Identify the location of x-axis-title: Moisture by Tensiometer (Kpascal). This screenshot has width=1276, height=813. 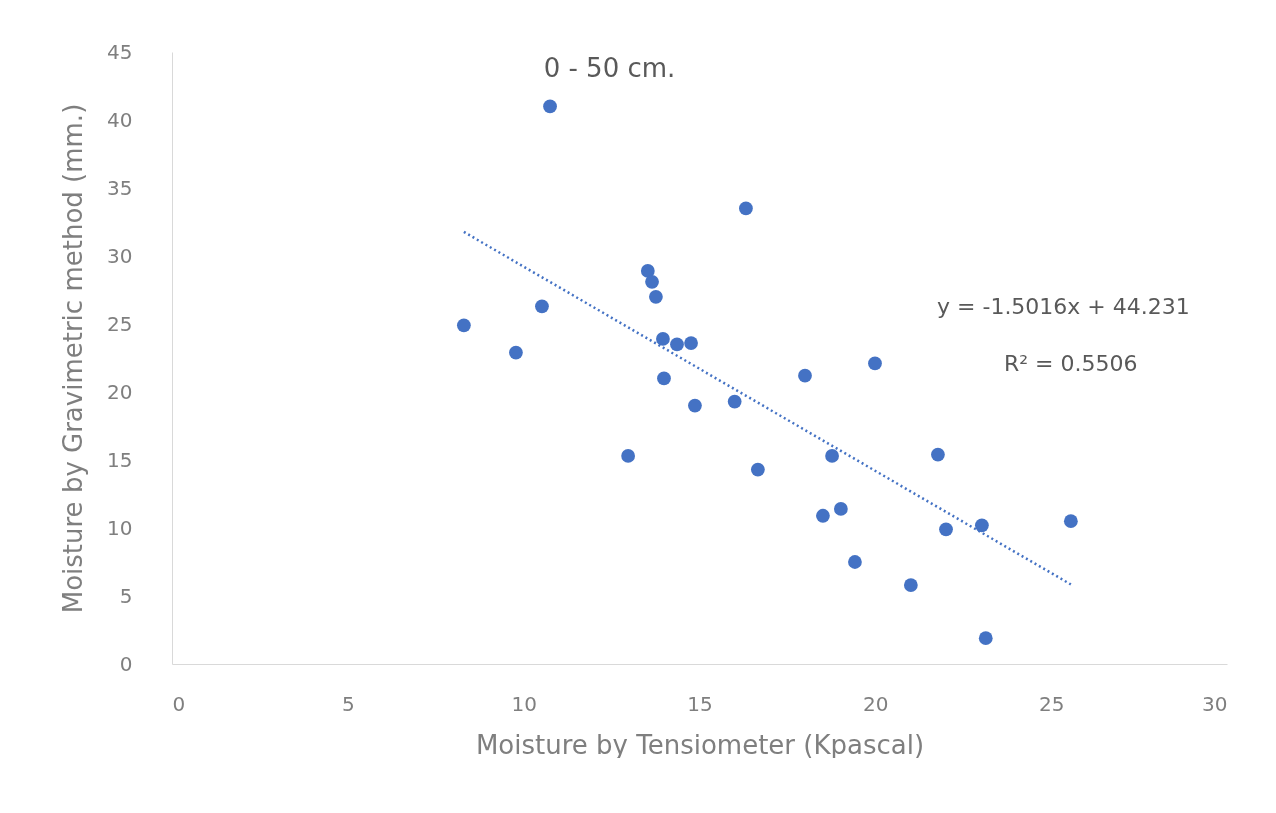
(700, 744).